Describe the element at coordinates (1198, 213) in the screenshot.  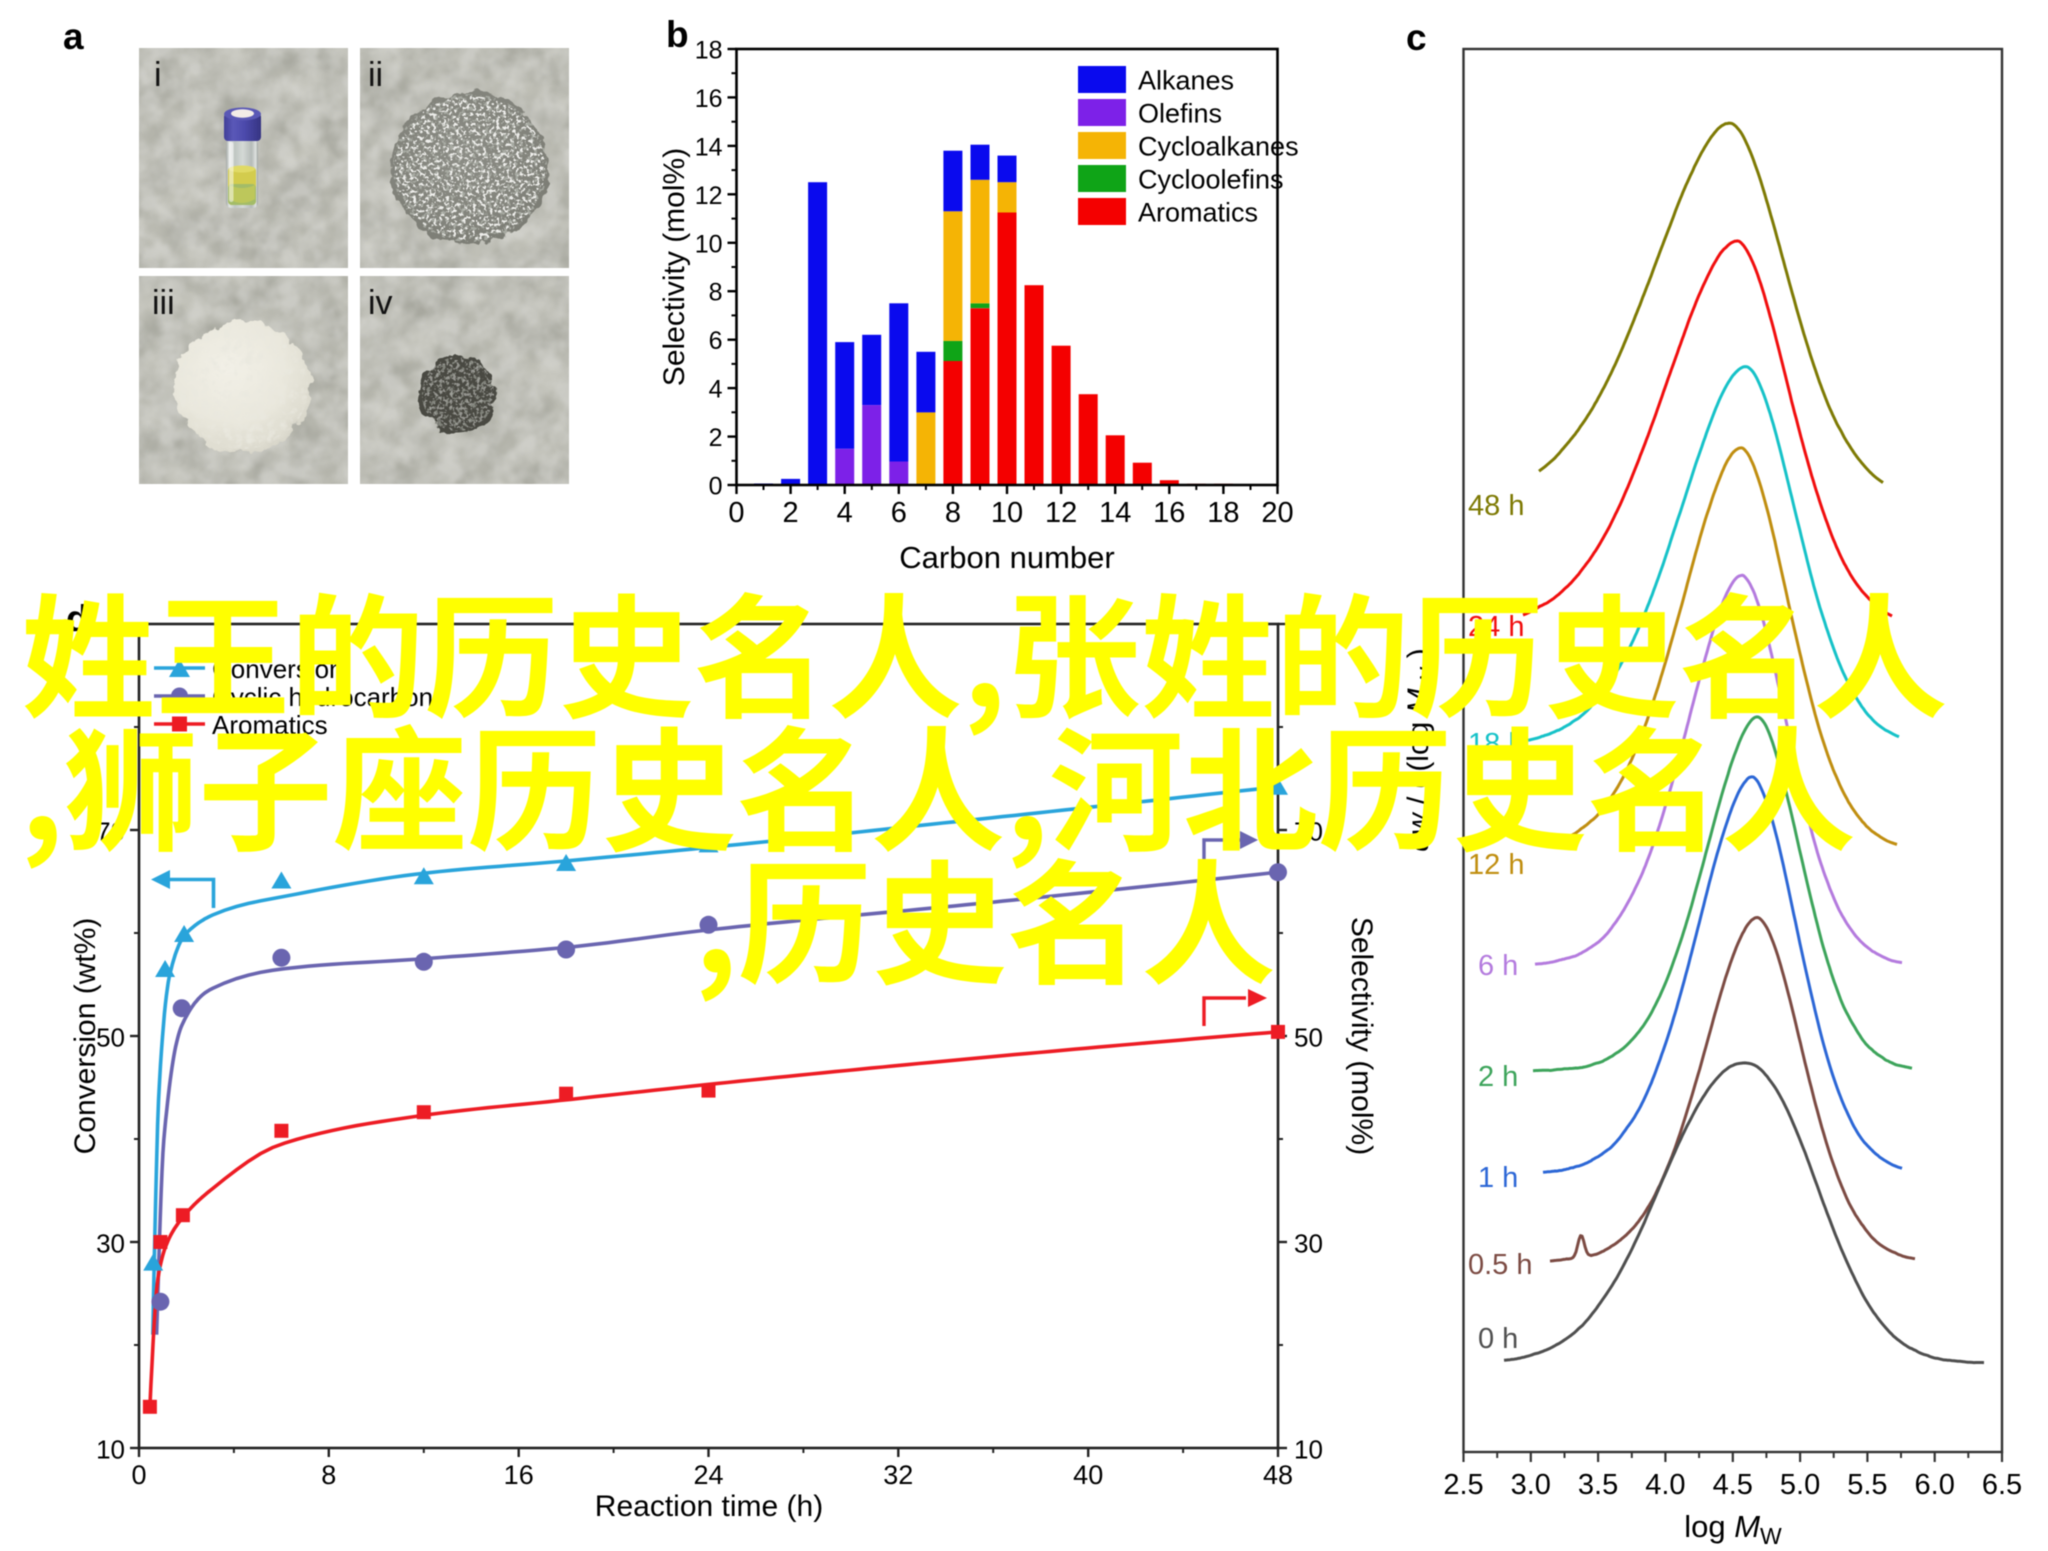
I see `svg-text: Aromatics` at that location.